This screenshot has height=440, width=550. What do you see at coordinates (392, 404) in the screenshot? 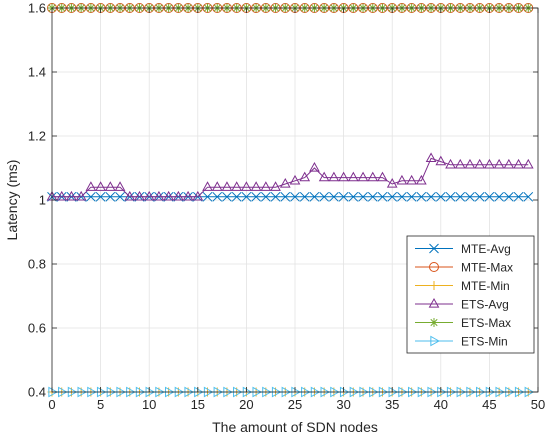
I see `x-tick-label: 35` at bounding box center [392, 404].